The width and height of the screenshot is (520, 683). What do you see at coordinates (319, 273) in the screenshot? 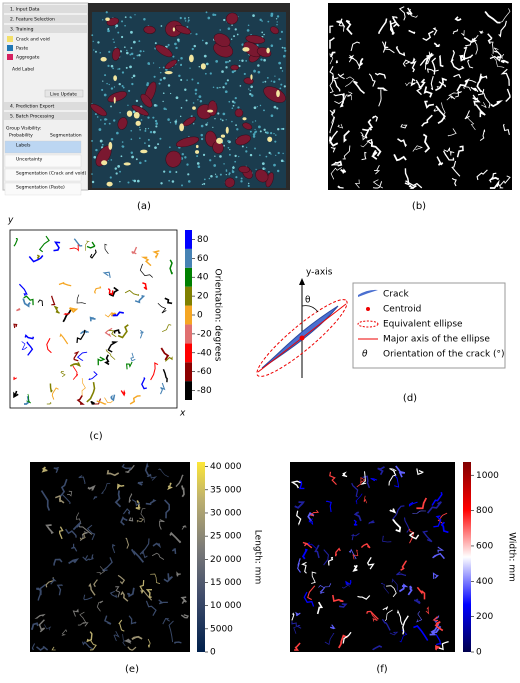
I see `axis-label: y-axis` at bounding box center [319, 273].